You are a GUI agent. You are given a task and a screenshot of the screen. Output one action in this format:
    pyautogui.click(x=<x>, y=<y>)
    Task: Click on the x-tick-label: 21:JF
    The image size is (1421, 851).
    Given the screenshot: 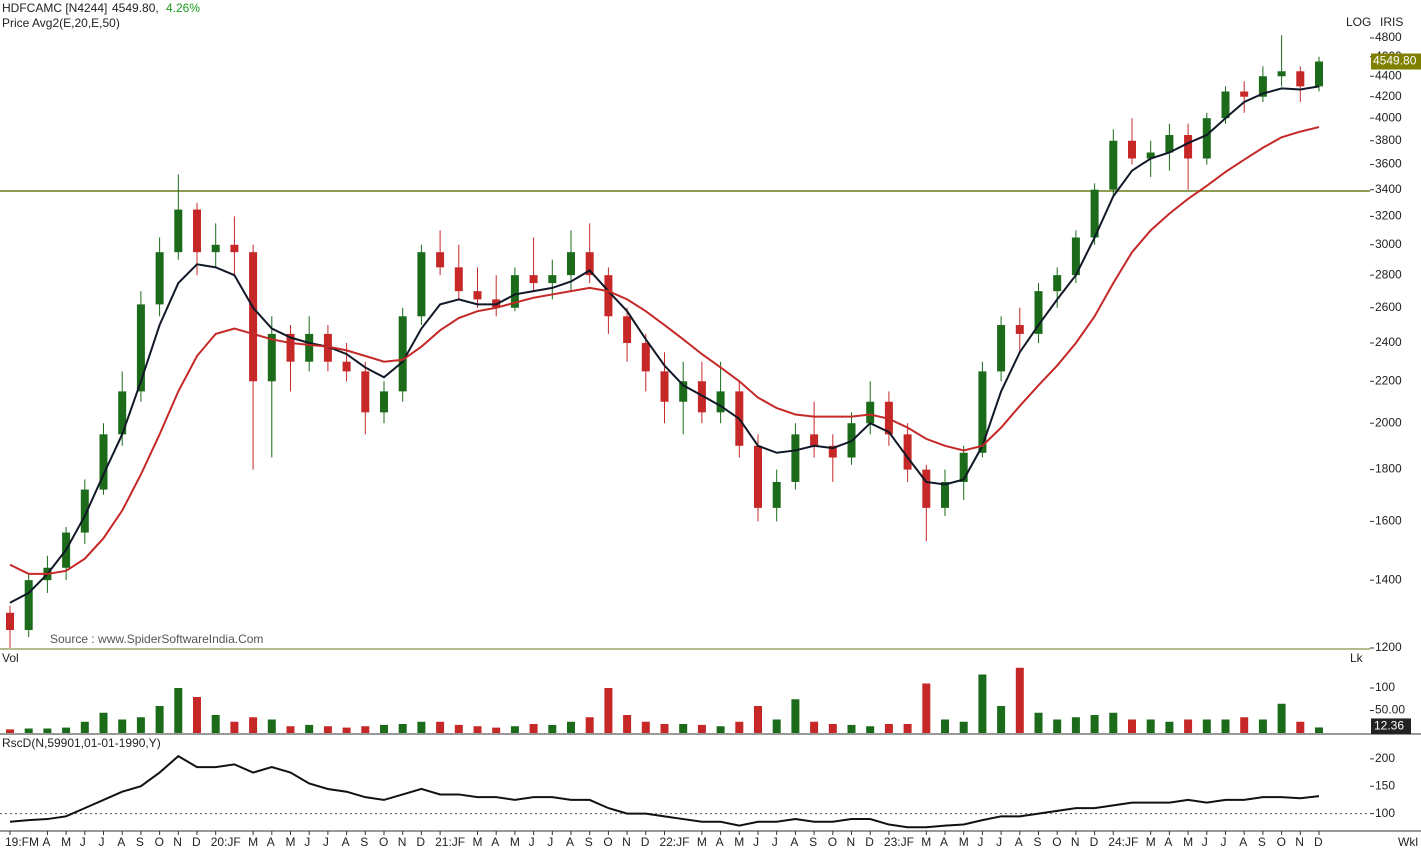 What is the action you would take?
    pyautogui.click(x=450, y=842)
    